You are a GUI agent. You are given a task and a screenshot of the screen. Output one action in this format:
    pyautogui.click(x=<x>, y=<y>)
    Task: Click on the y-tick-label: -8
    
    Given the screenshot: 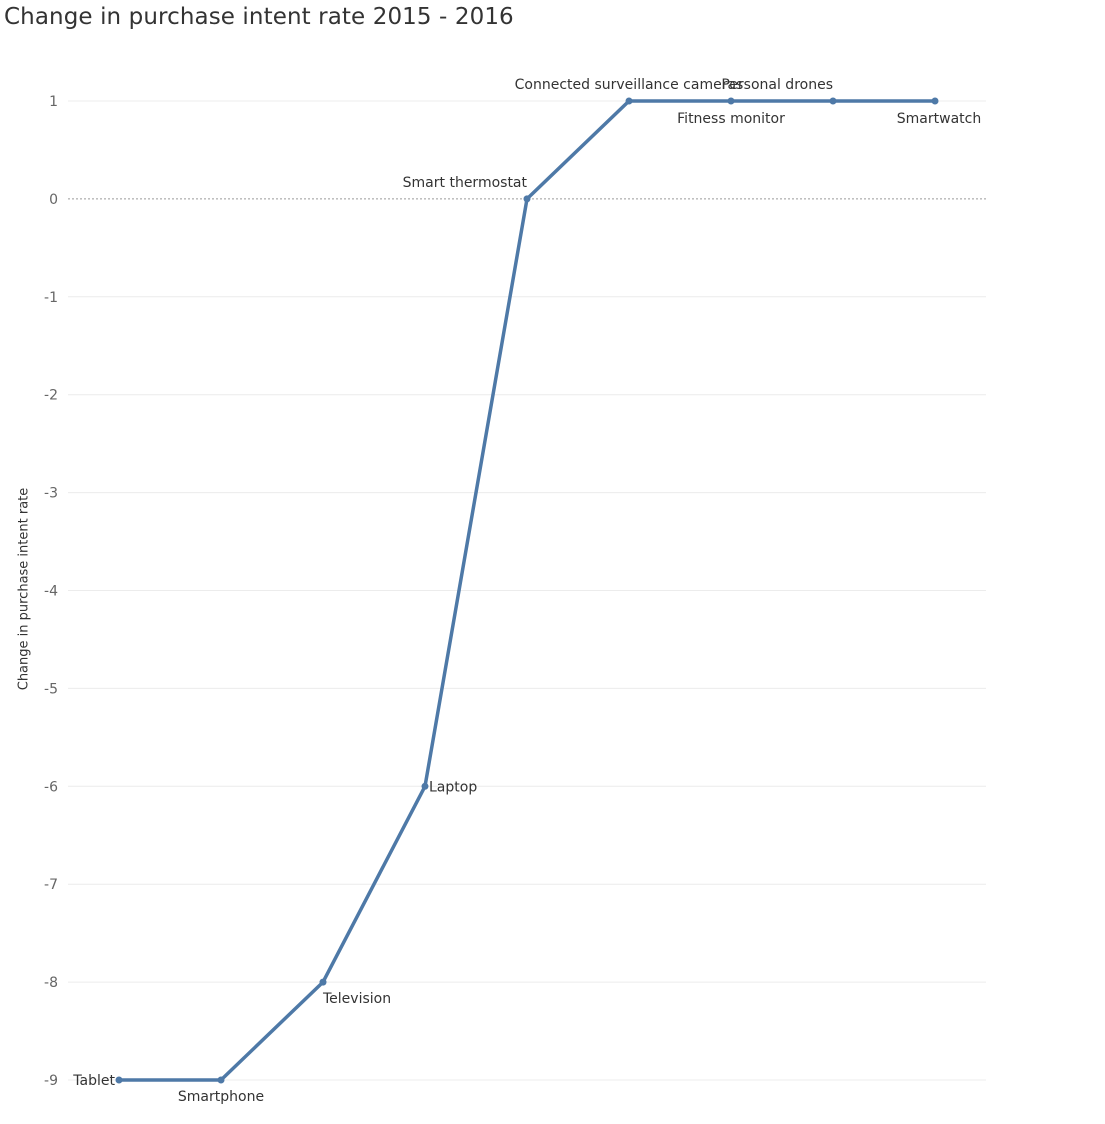 What is the action you would take?
    pyautogui.click(x=51, y=983)
    